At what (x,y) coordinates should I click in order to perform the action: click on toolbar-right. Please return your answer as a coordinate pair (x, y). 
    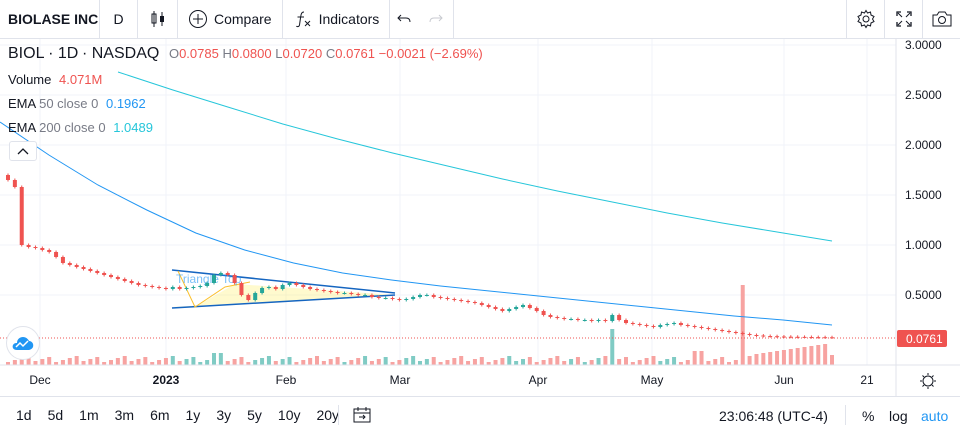
    Looking at the image, I should click on (903, 19).